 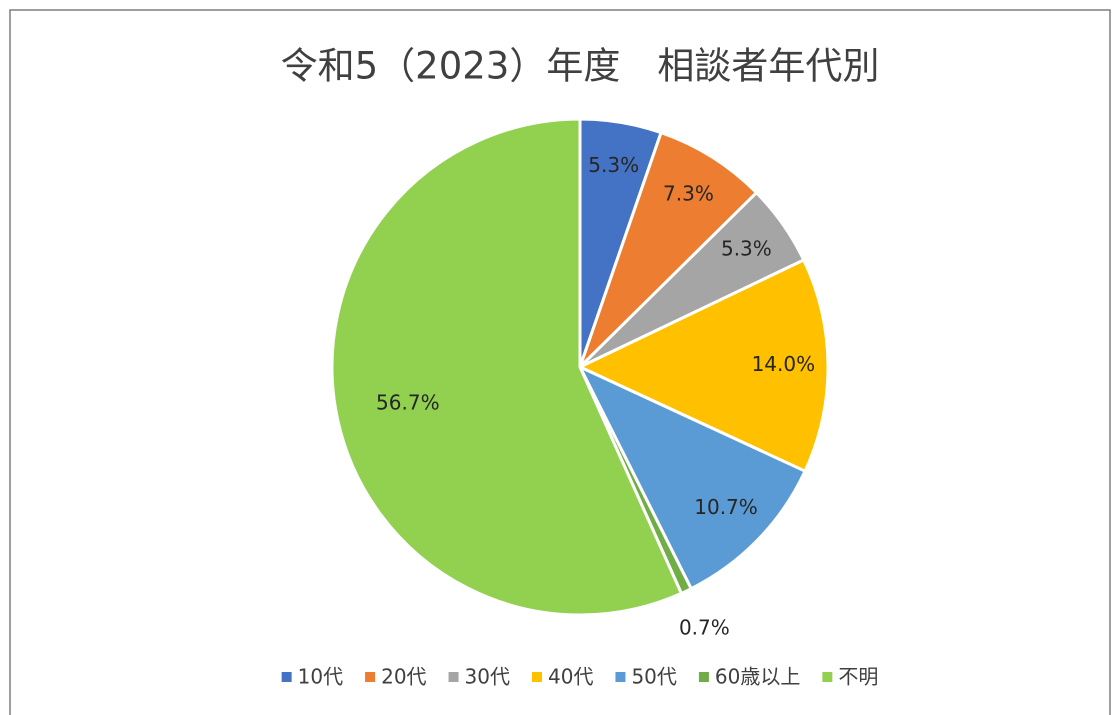 What do you see at coordinates (858, 677) in the screenshot?
I see `legend-label: 不明` at bounding box center [858, 677].